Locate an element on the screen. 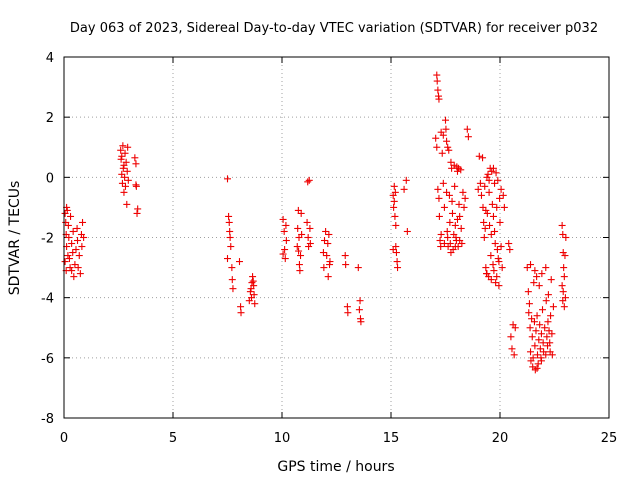  y-tick-label: 0 is located at coordinates (50, 178).